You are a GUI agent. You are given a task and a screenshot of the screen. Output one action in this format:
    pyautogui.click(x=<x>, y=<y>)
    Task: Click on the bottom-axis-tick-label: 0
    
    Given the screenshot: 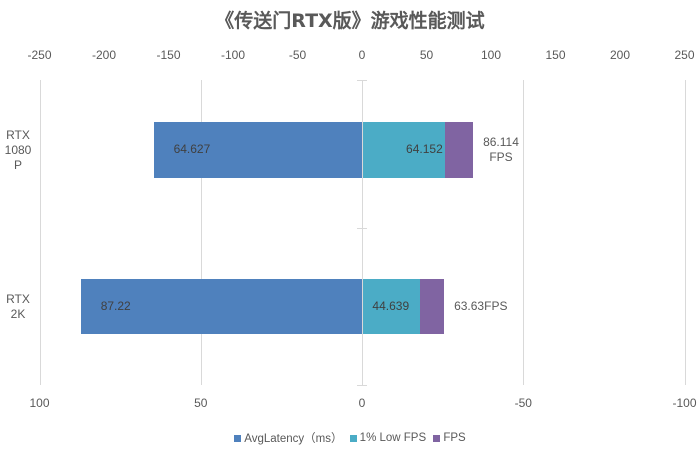 What is the action you would take?
    pyautogui.click(x=362, y=403)
    